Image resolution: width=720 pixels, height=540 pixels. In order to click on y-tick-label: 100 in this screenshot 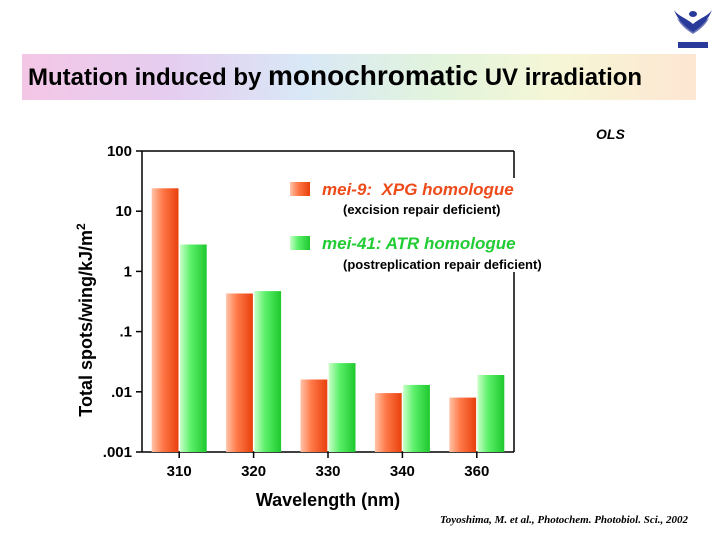, I will do `click(119, 151)`.